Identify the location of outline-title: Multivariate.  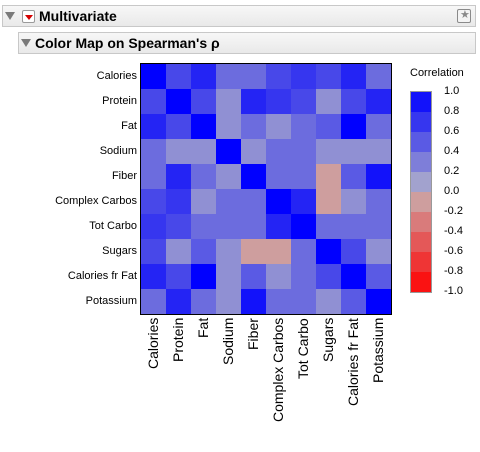
(78, 16).